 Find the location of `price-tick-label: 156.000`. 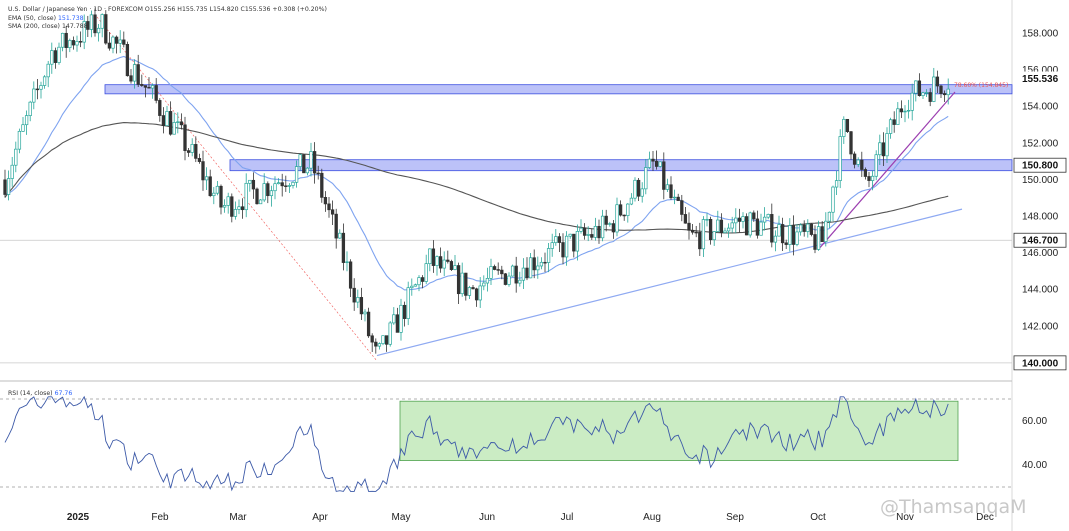

price-tick-label: 156.000 is located at coordinates (1040, 70).